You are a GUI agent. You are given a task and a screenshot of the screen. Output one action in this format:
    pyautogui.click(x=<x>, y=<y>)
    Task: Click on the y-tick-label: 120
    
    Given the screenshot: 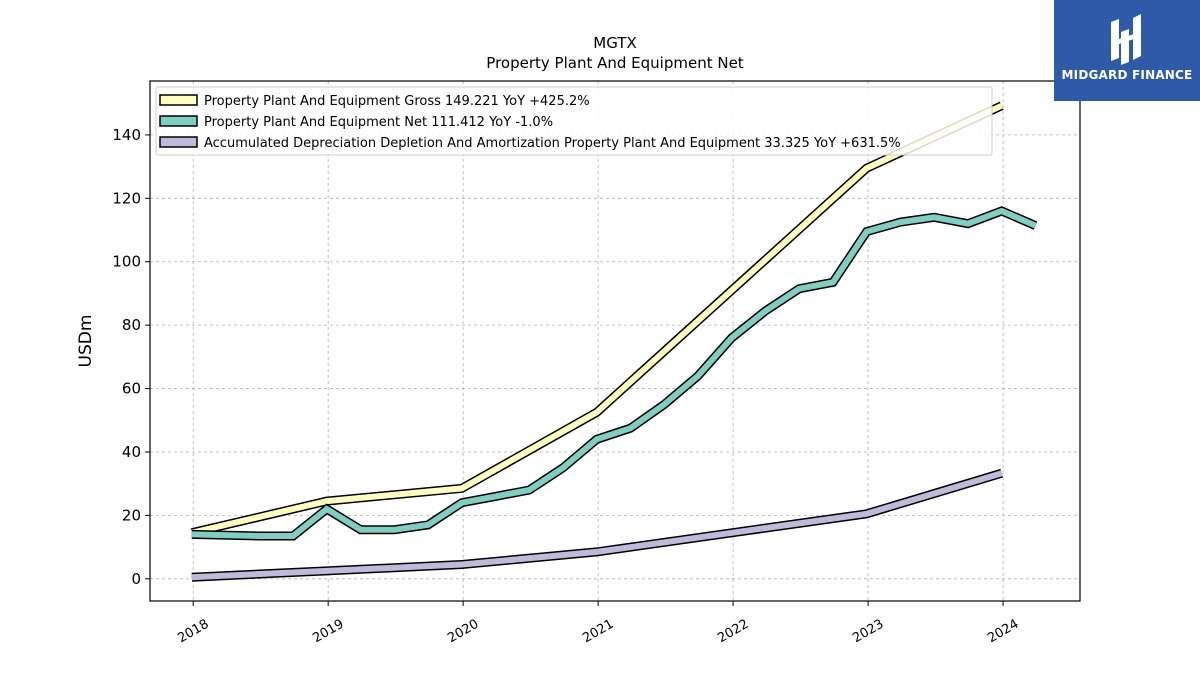 What is the action you would take?
    pyautogui.click(x=126, y=198)
    